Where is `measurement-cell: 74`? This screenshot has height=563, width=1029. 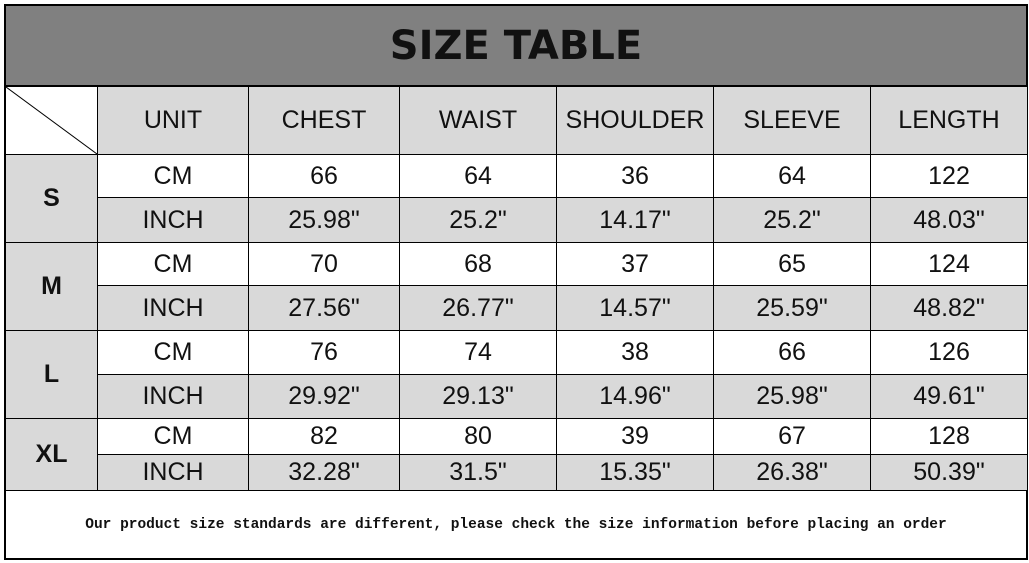 measurement-cell: 74 is located at coordinates (478, 352).